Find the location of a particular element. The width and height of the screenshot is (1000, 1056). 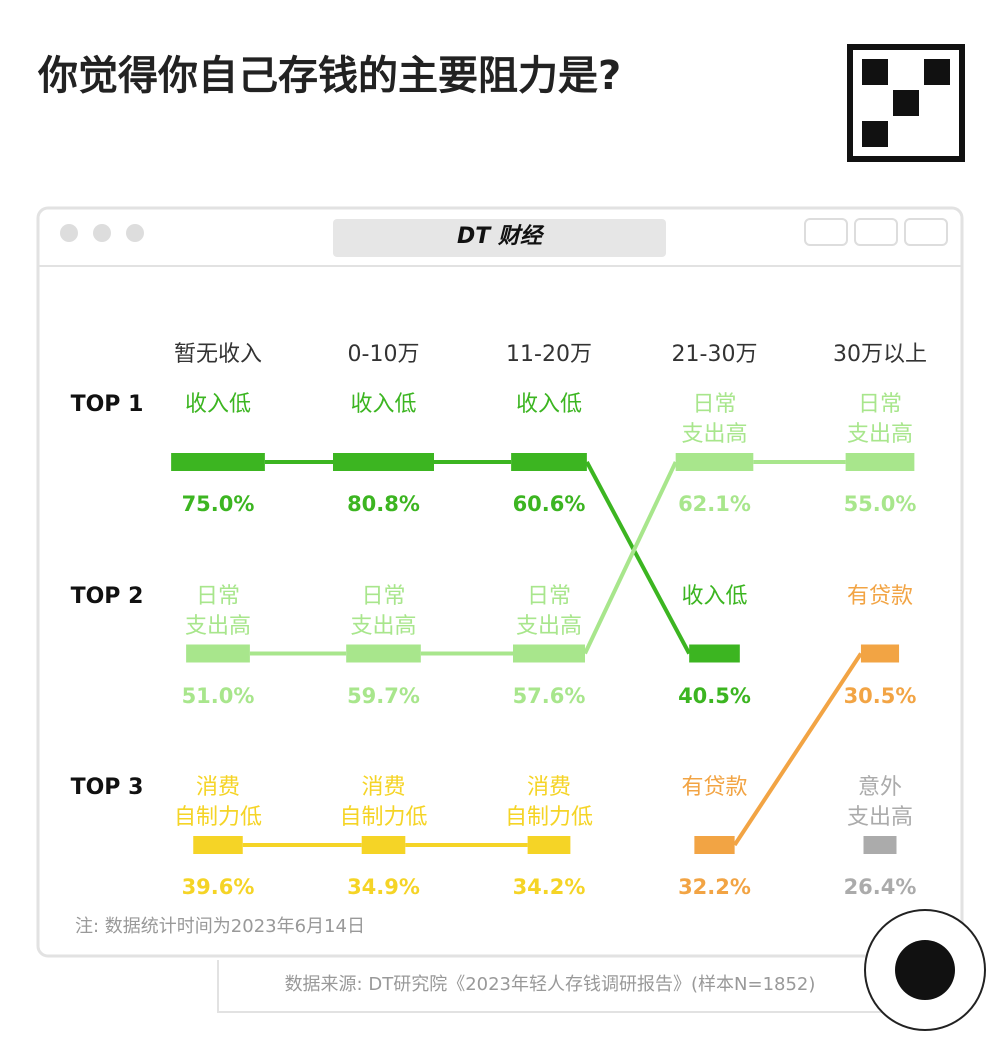

value-label: 60.6% is located at coordinates (549, 504).